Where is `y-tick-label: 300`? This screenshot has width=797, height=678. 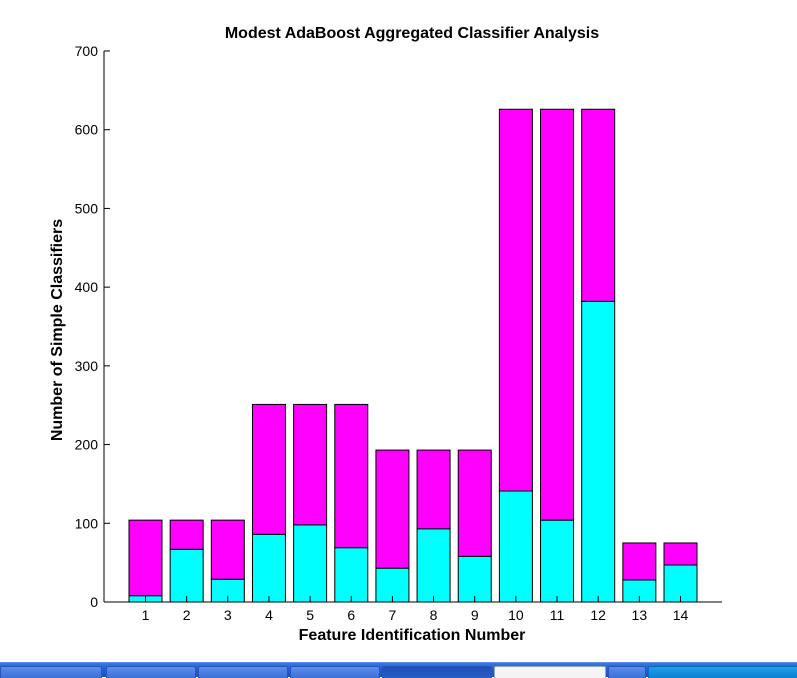
y-tick-label: 300 is located at coordinates (87, 366).